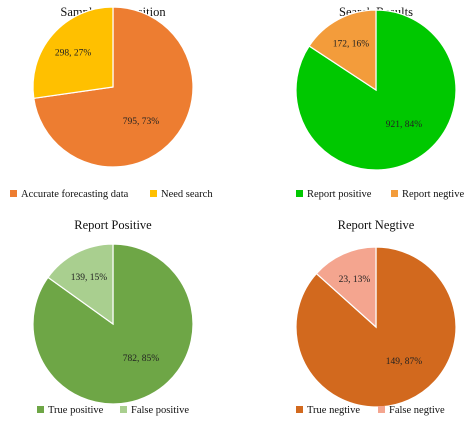 The width and height of the screenshot is (474, 427). What do you see at coordinates (404, 362) in the screenshot?
I see `data-label: 149, 87%` at bounding box center [404, 362].